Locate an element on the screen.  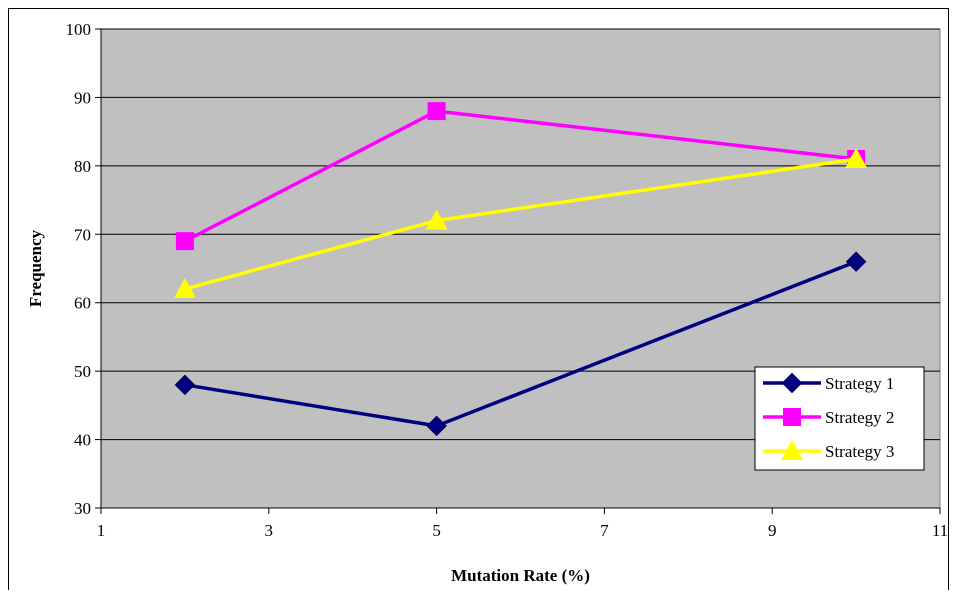
x-tick-label: 7 is located at coordinates (604, 530).